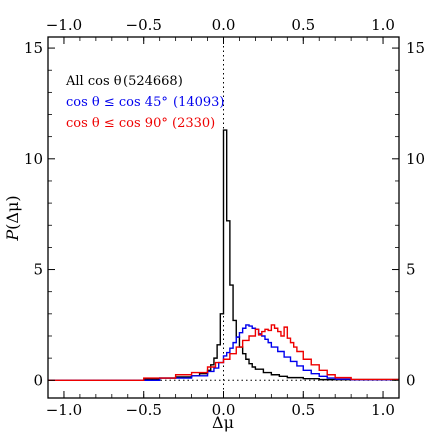  Describe the element at coordinates (411, 270) in the screenshot. I see `y-tick-label-right: 5` at that location.